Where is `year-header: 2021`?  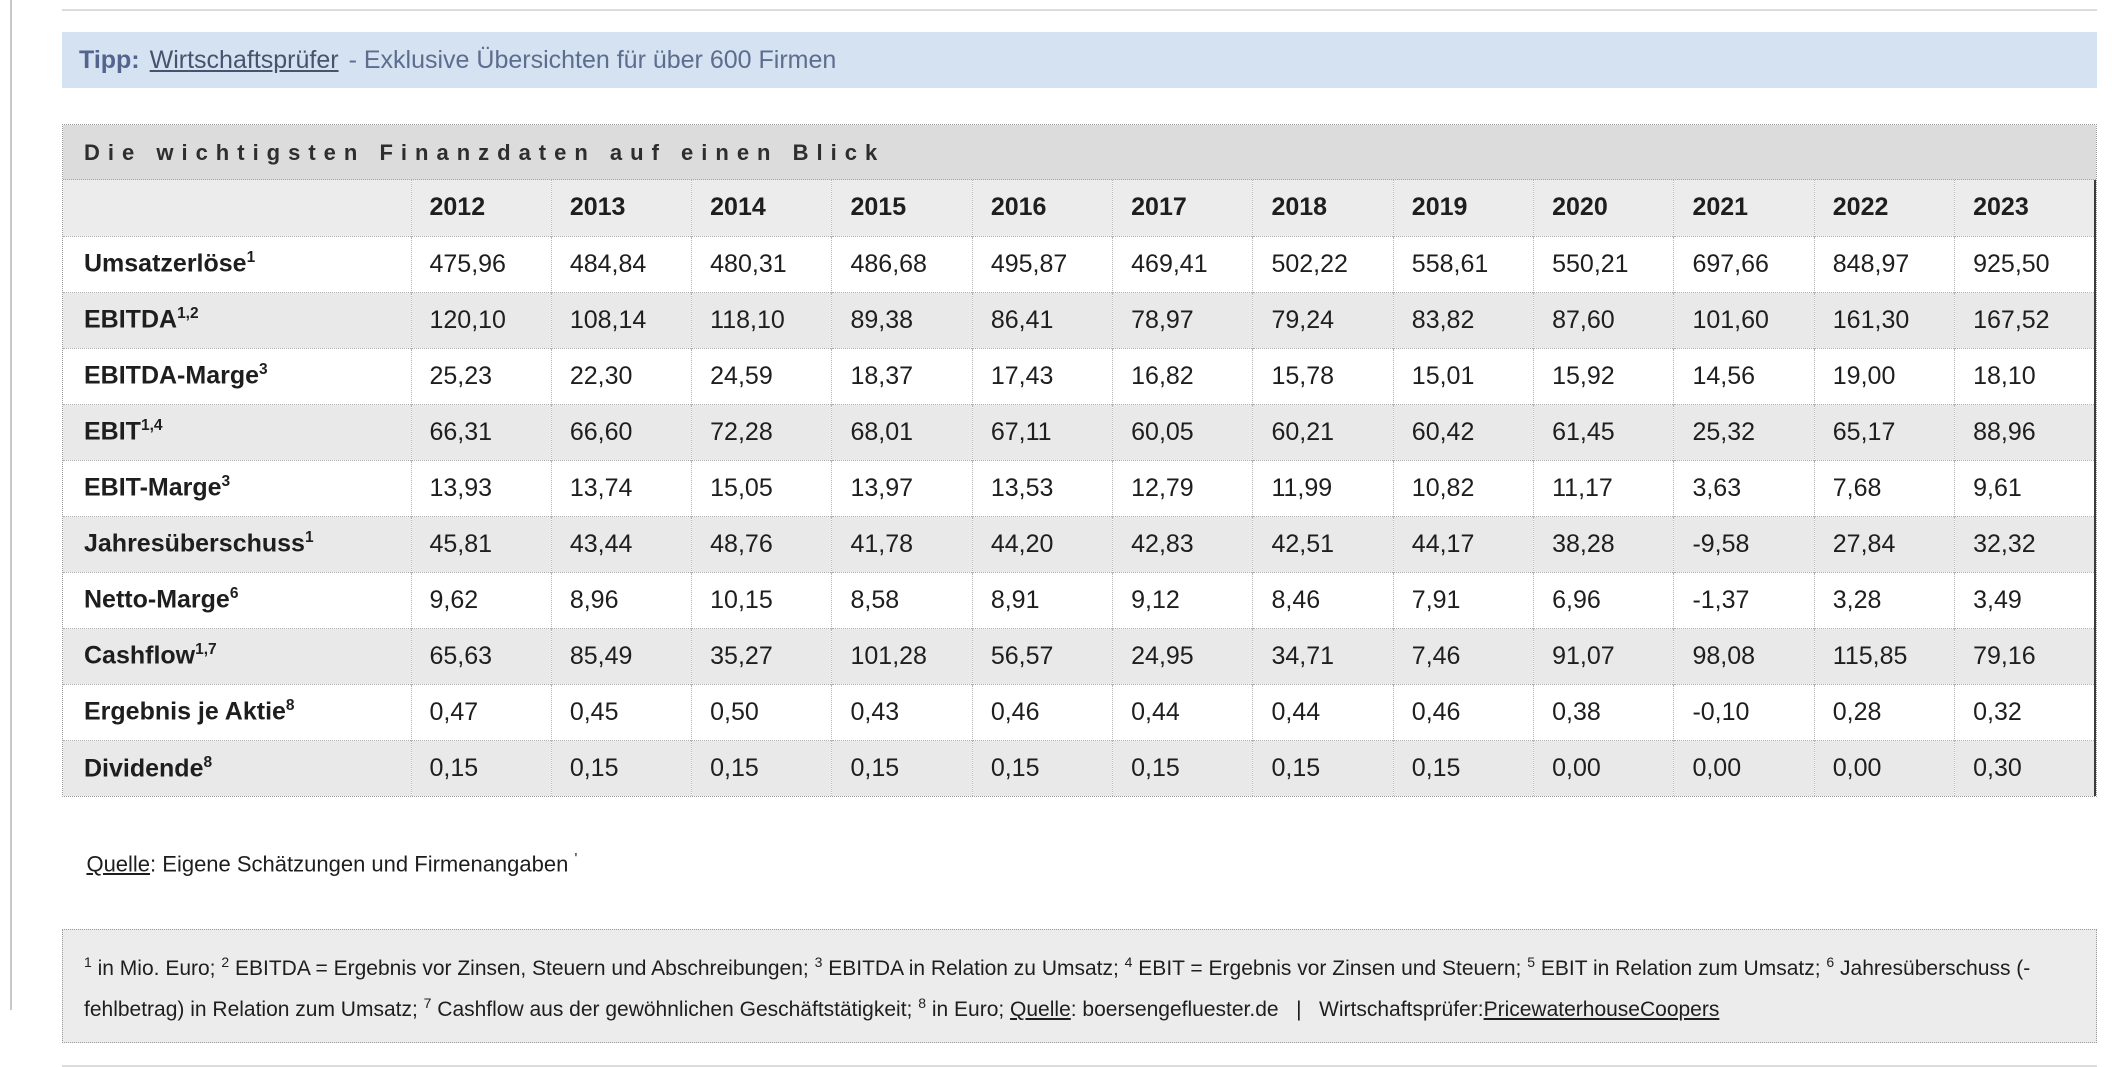 year-header: 2021 is located at coordinates (1744, 208).